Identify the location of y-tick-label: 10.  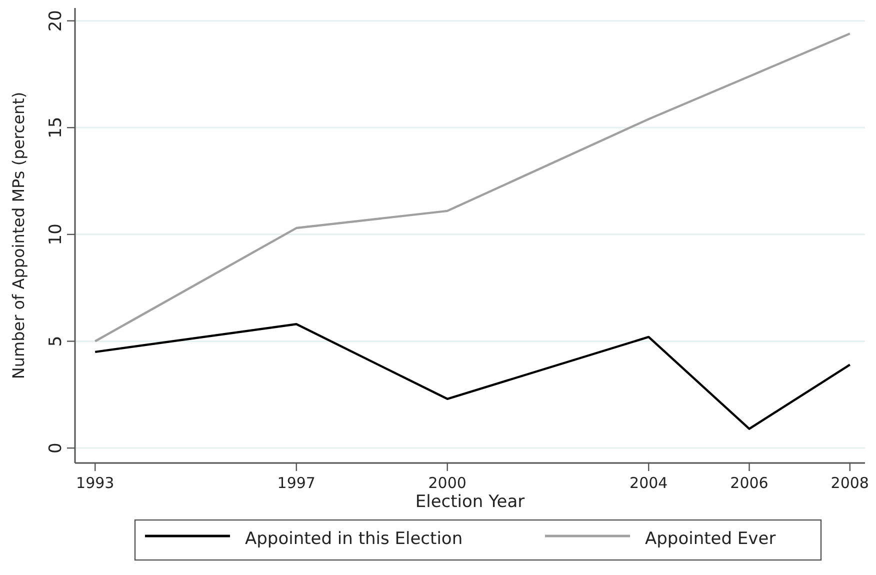
(56, 235).